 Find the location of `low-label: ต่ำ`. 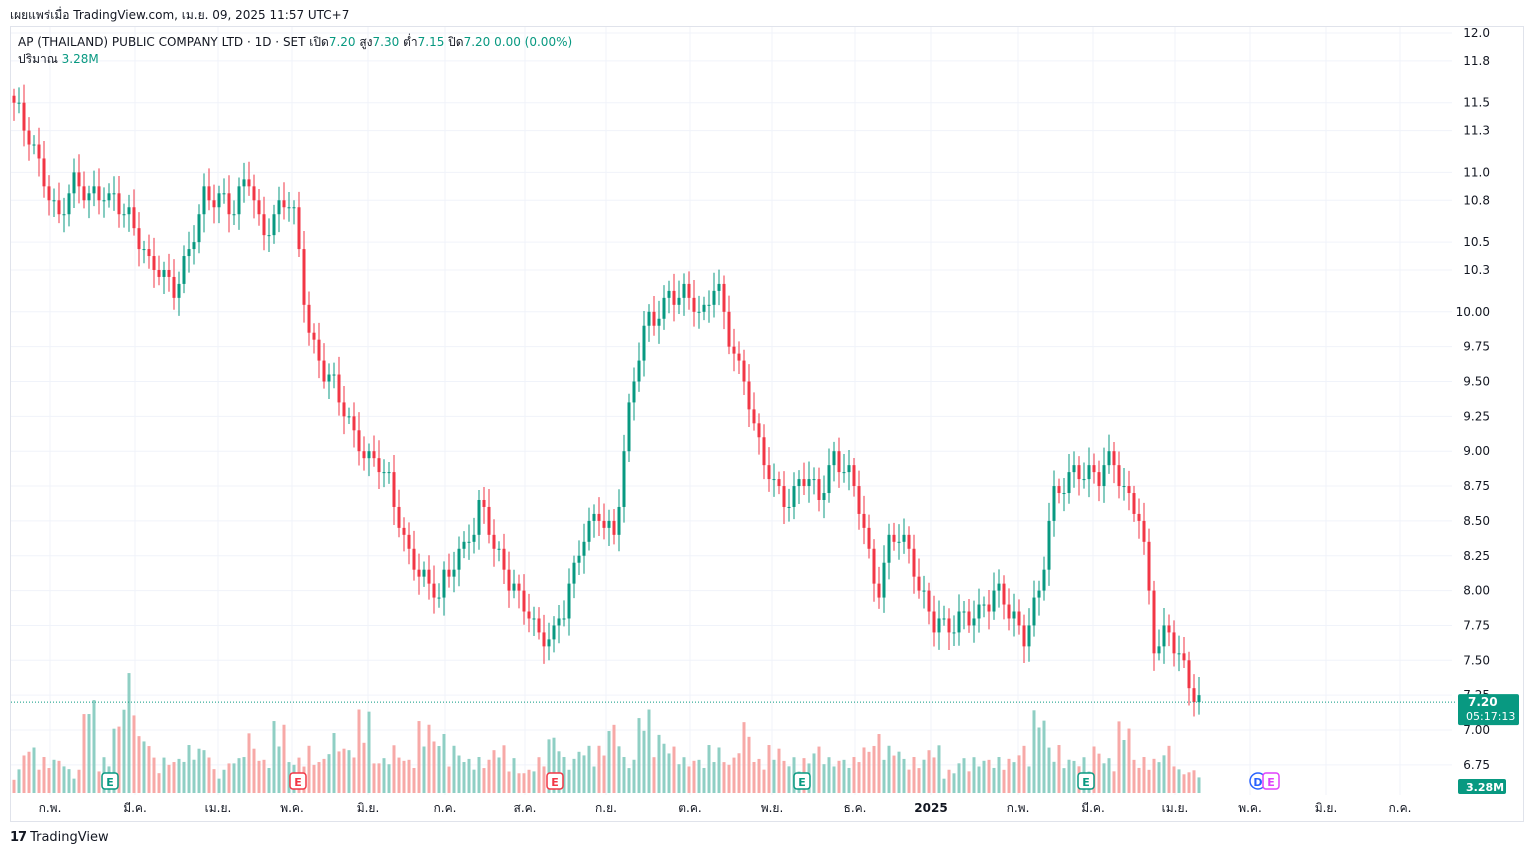

low-label: ต่ำ is located at coordinates (410, 42).